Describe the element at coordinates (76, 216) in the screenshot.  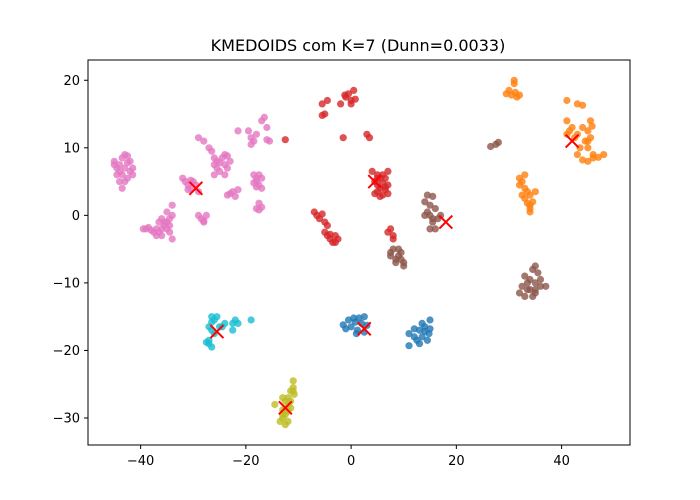
I see `y-tick-label: 0` at that location.